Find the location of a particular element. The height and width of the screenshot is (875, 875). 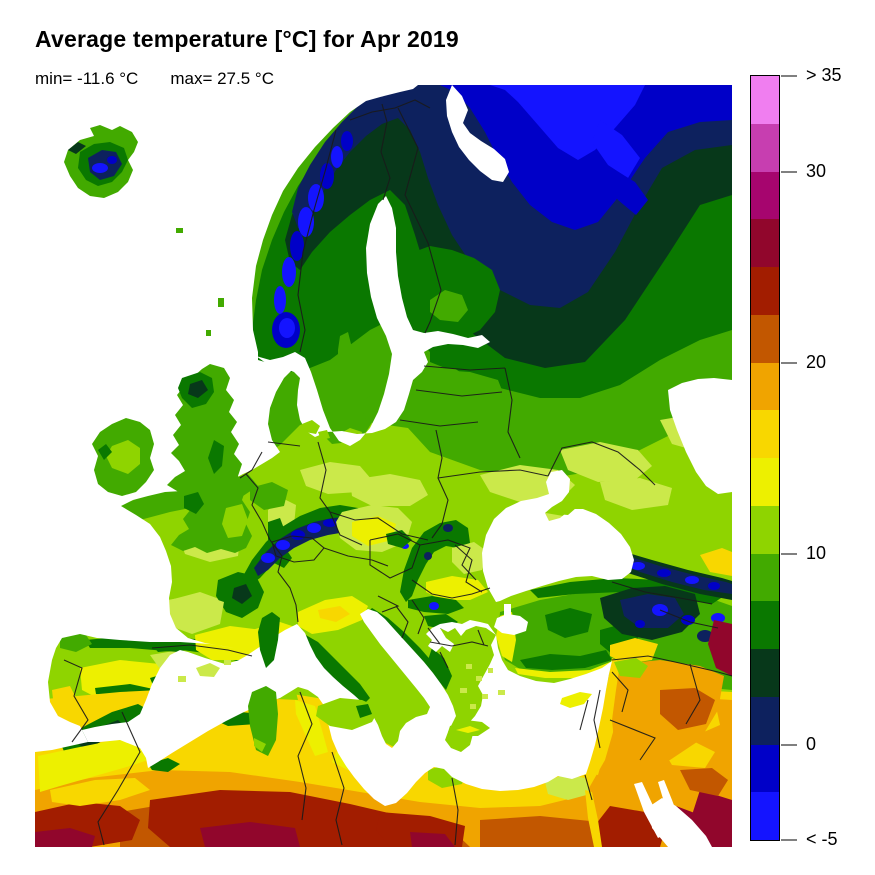

levant-coast-gold is located at coordinates (604, 716).